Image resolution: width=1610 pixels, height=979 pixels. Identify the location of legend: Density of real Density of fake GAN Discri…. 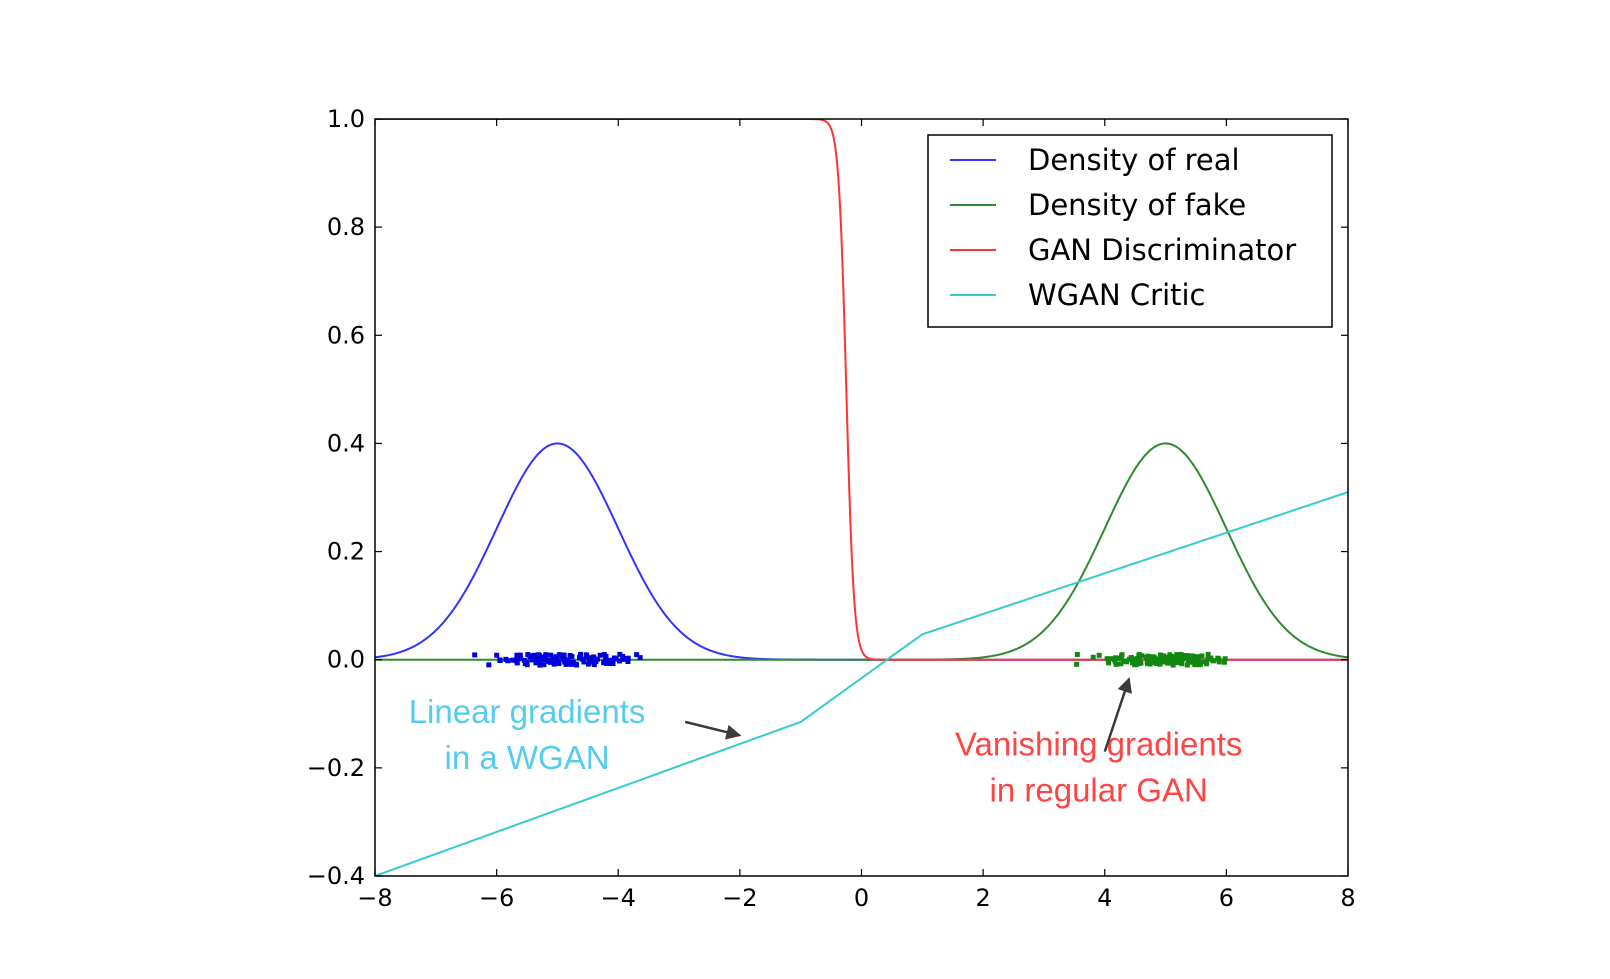
(1130, 231).